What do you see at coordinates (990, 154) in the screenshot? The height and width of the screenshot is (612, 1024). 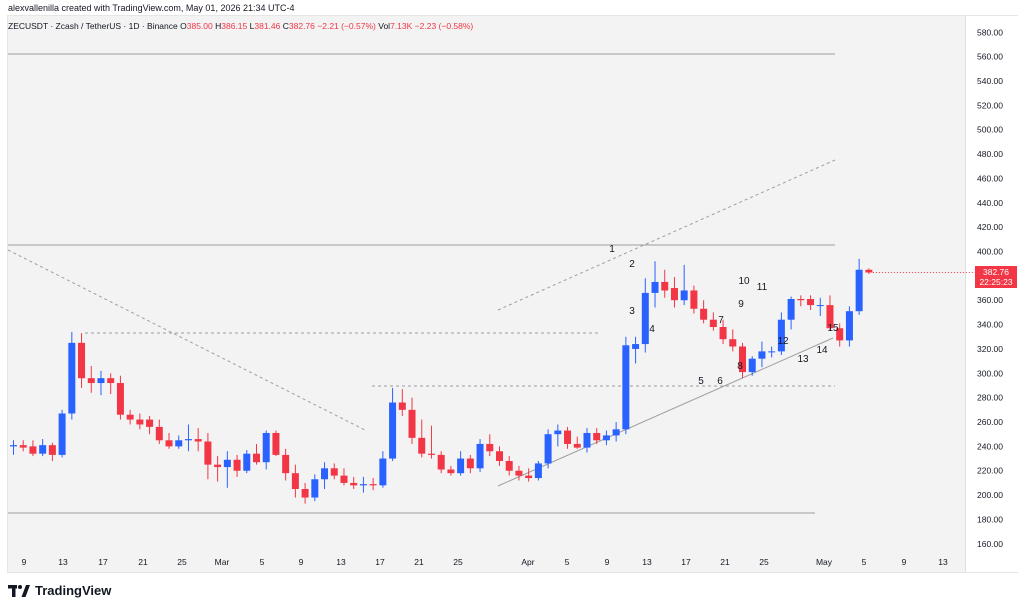 I see `y-tick-label: 480.00` at bounding box center [990, 154].